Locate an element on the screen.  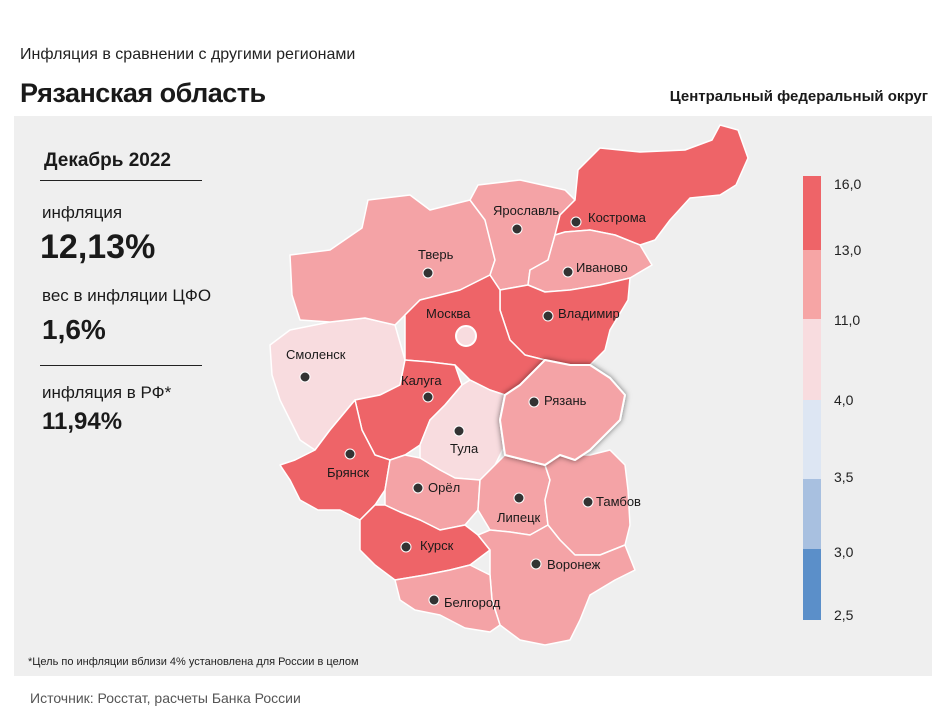
weight-label: вес в инфляции ЦФО is located at coordinates (127, 295).